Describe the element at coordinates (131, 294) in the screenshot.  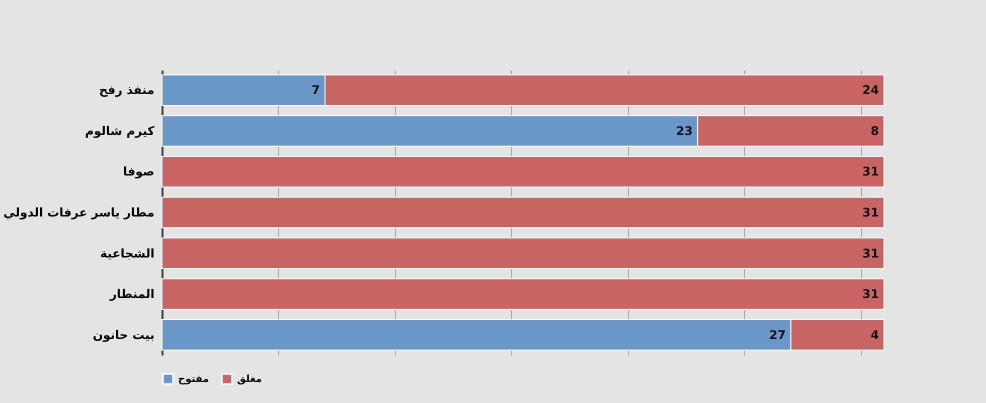
I see `y-tick-label: المنطار` at that location.